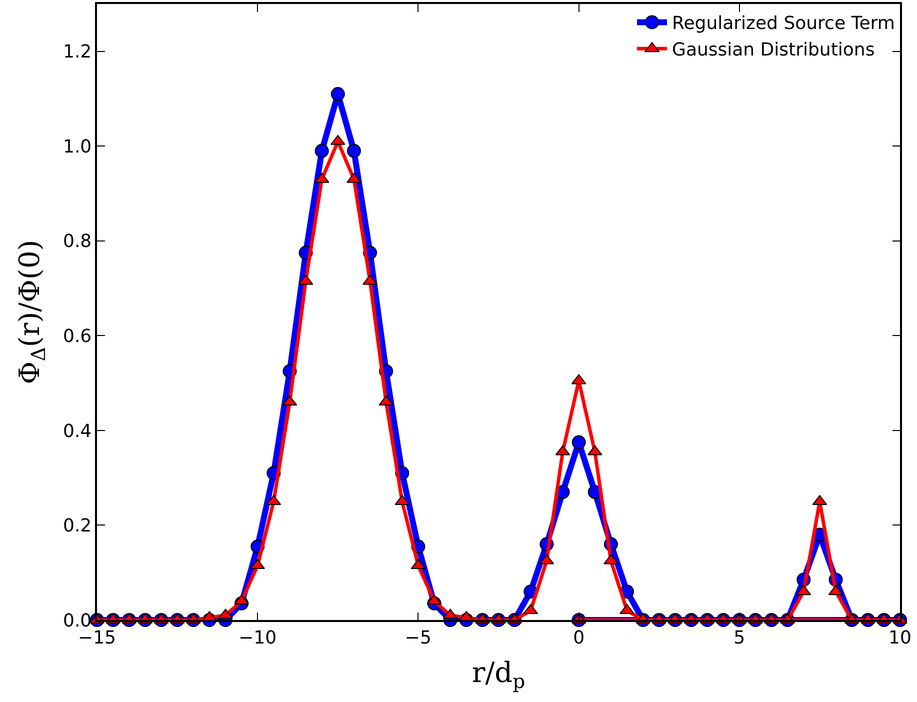  What do you see at coordinates (499, 674) in the screenshot?
I see `x-axis-title: r/d$_{p}$` at bounding box center [499, 674].